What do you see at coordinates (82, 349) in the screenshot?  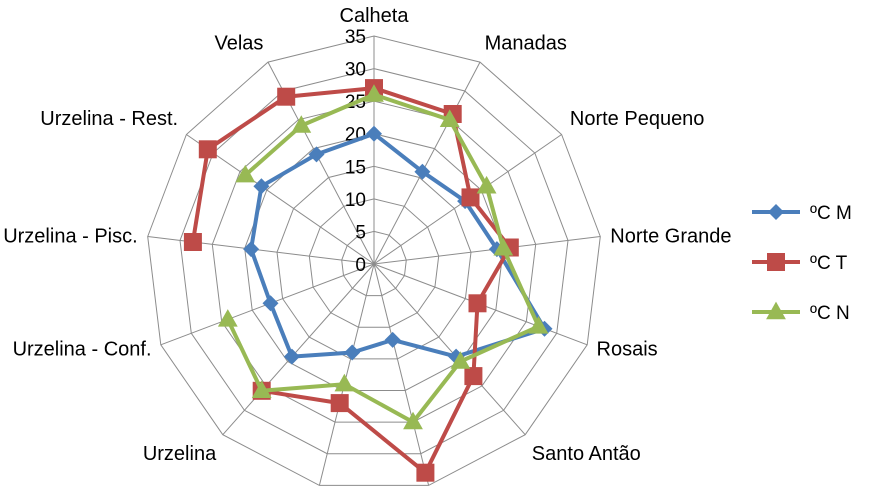 I see `category-label: Urzelina - Conf.` at bounding box center [82, 349].